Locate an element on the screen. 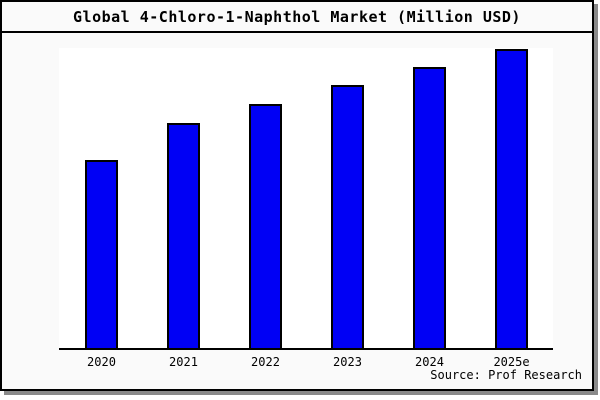 The image size is (600, 400). x-tick-2020: 2020 is located at coordinates (101, 362).